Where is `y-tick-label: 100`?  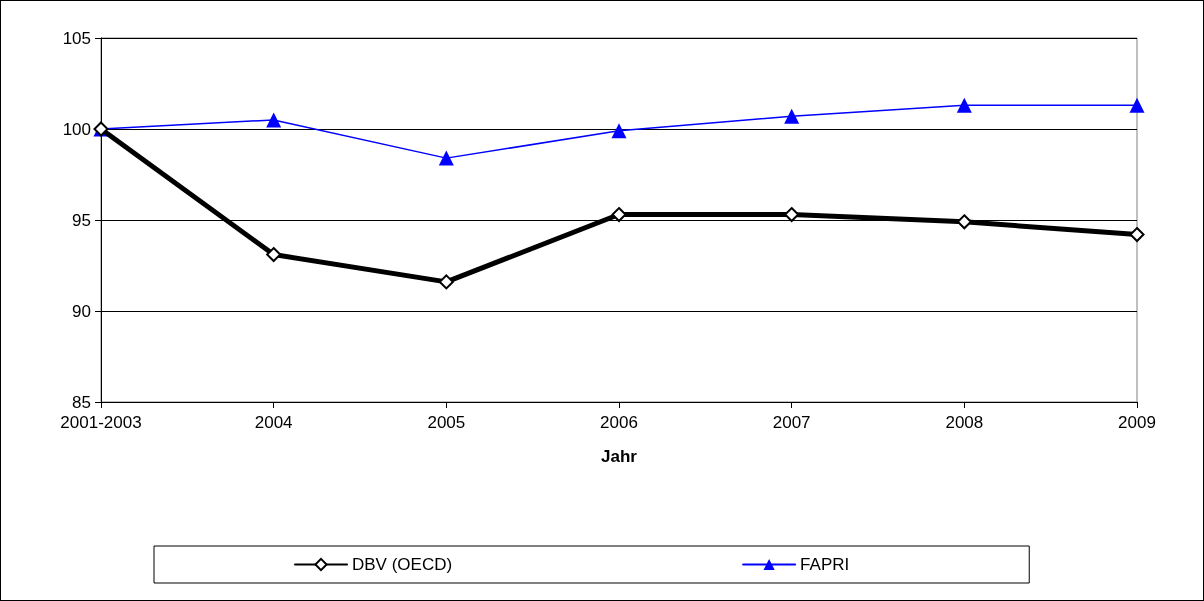 y-tick-label: 100 is located at coordinates (76, 129).